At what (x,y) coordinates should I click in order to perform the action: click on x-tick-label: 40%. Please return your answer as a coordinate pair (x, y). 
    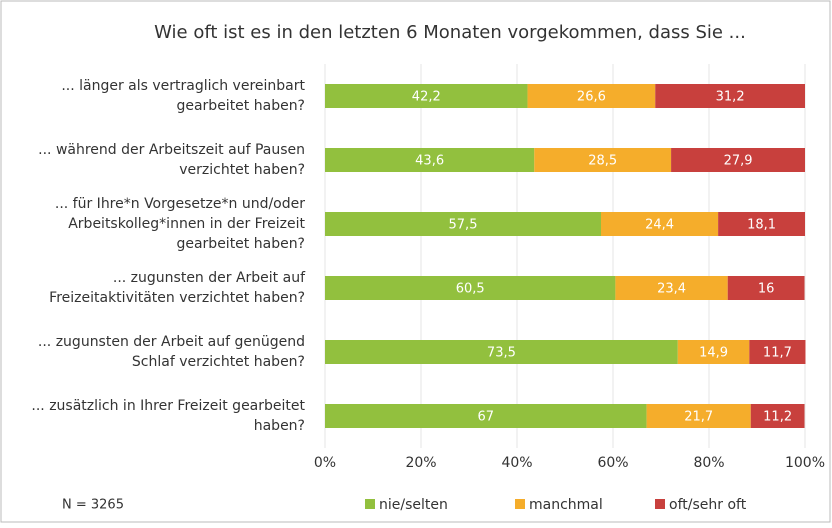
    Looking at the image, I should click on (516, 463).